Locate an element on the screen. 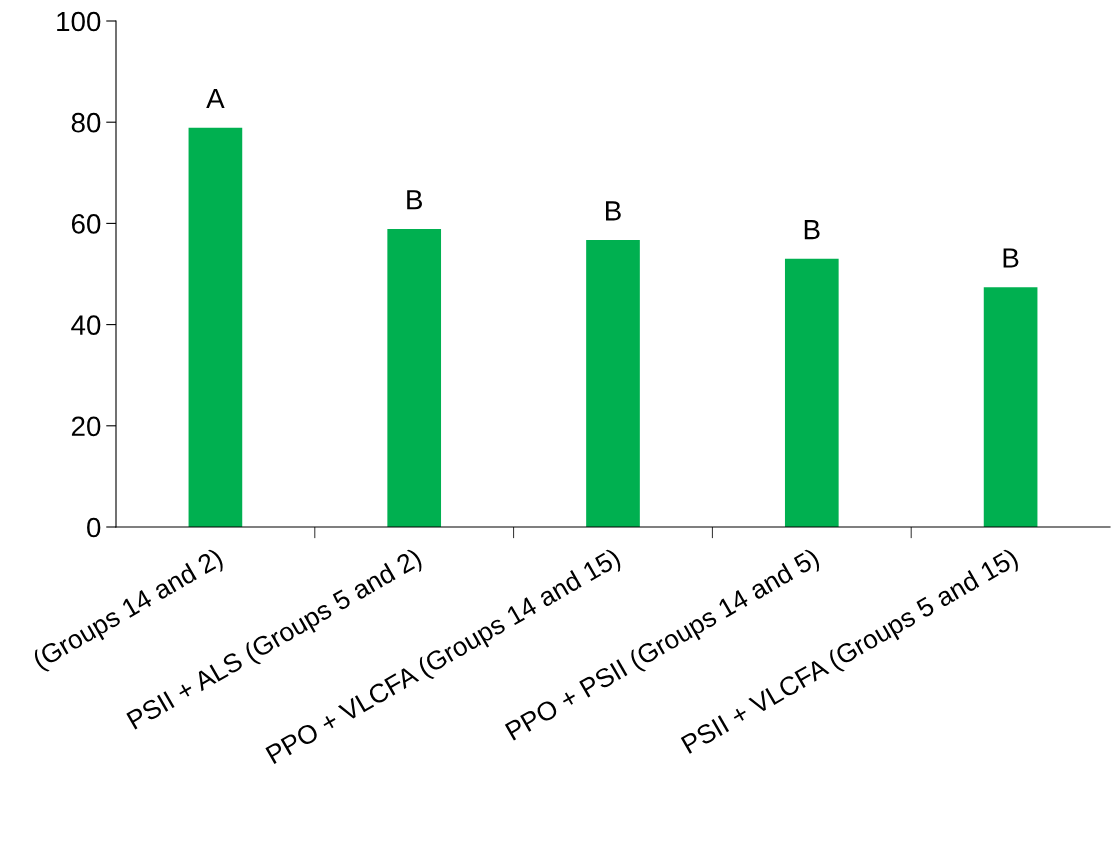  y-tick-label: 80 is located at coordinates (86, 122).